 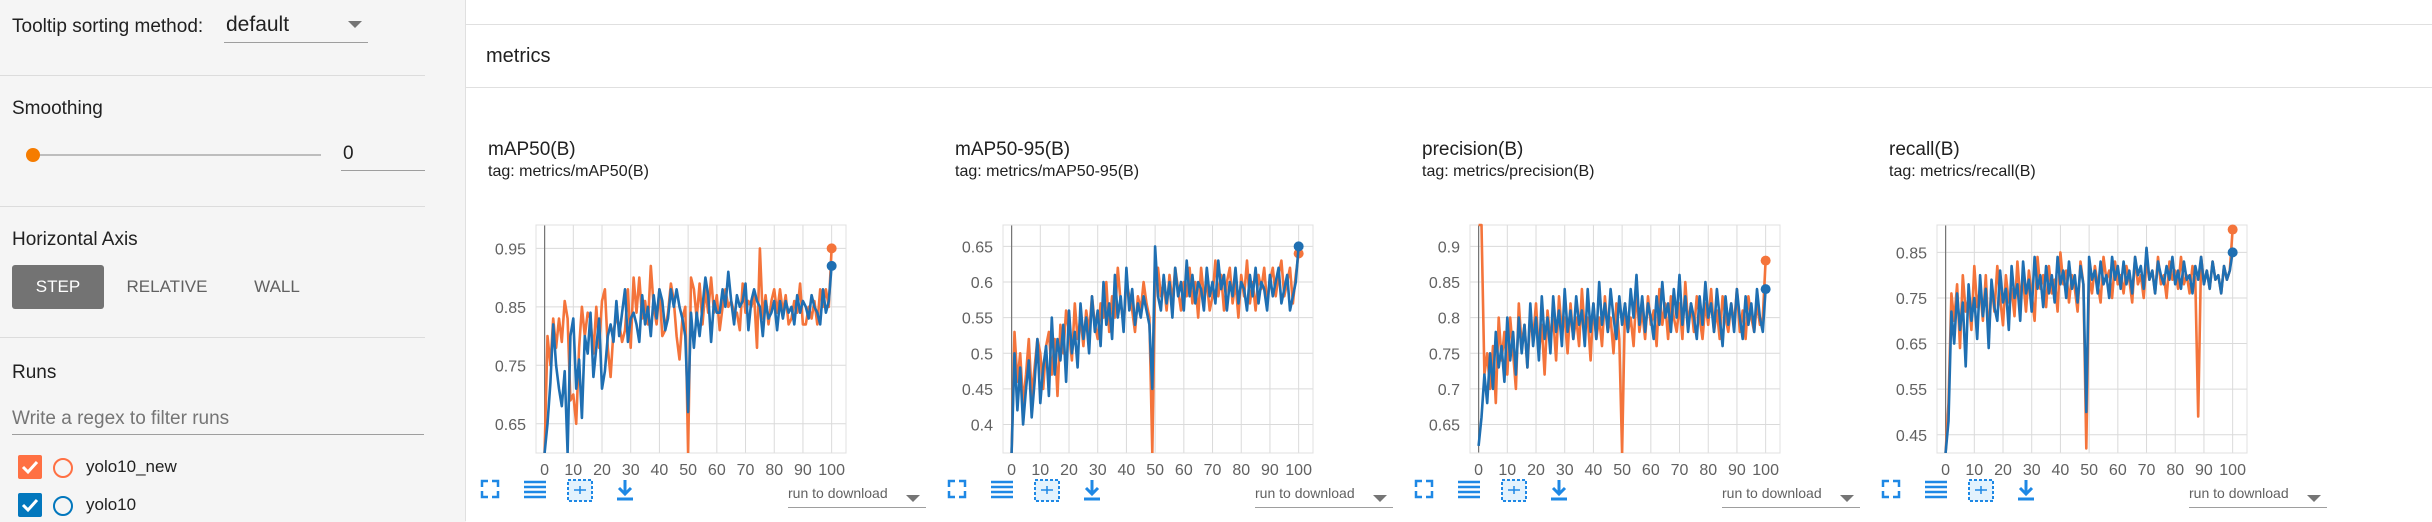 What do you see at coordinates (510, 249) in the screenshot?
I see `y-tick-label: 0.95` at bounding box center [510, 249].